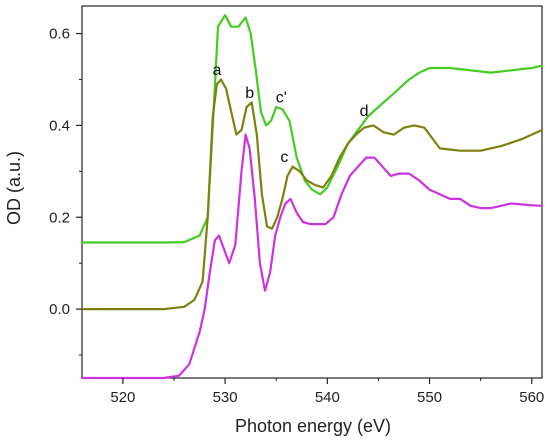  Describe the element at coordinates (364, 111) in the screenshot. I see `annotation-label: d` at that location.